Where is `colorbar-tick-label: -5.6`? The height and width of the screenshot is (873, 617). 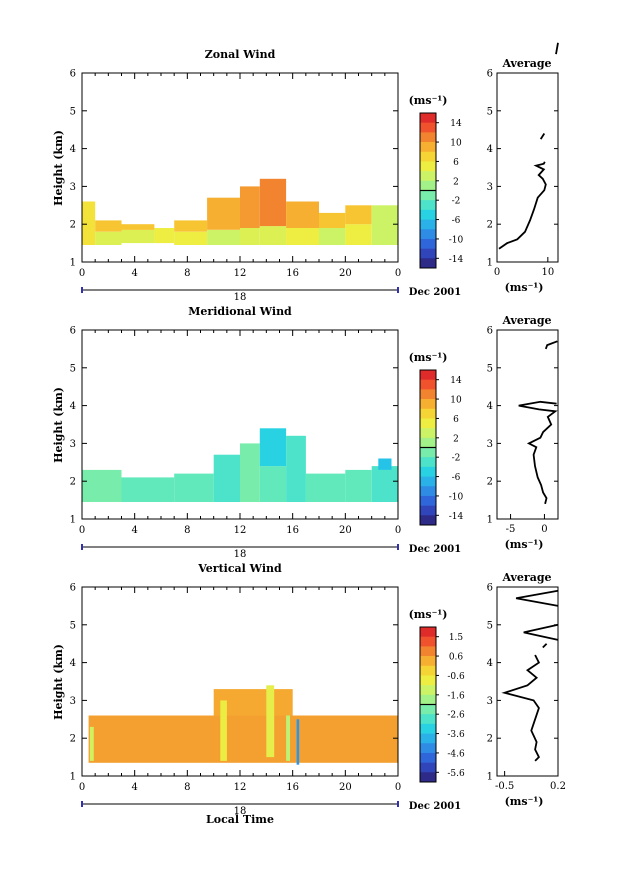
colorbar-tick-label: -5.6 is located at coordinates (456, 774).